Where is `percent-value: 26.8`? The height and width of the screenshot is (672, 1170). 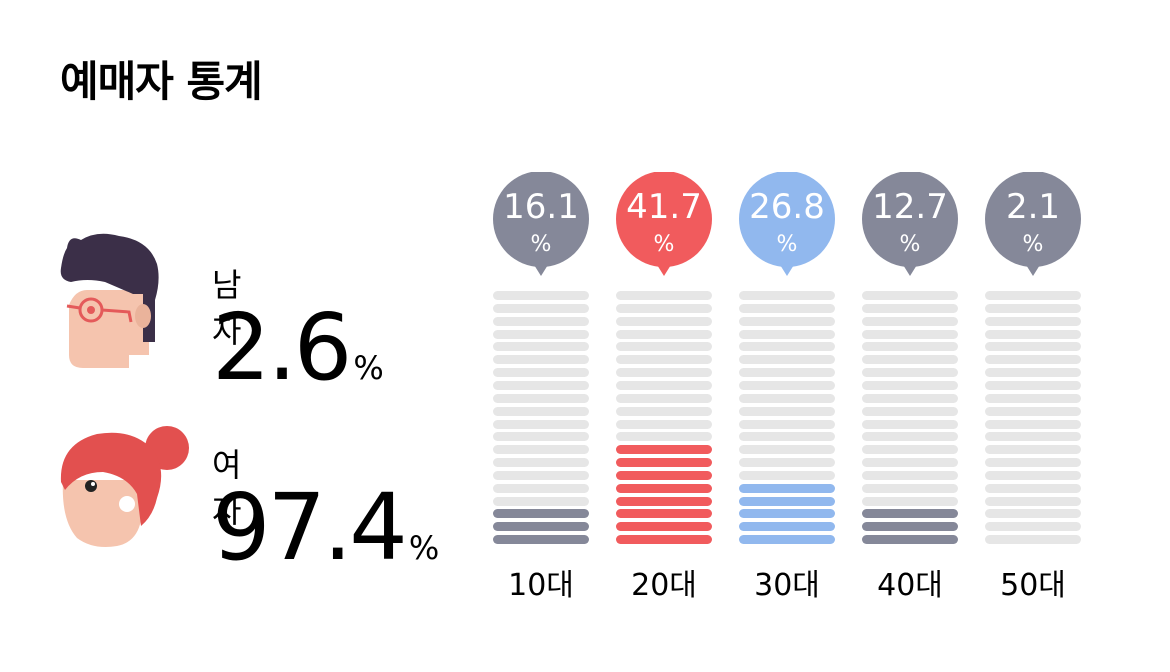 percent-value: 26.8 is located at coordinates (787, 207).